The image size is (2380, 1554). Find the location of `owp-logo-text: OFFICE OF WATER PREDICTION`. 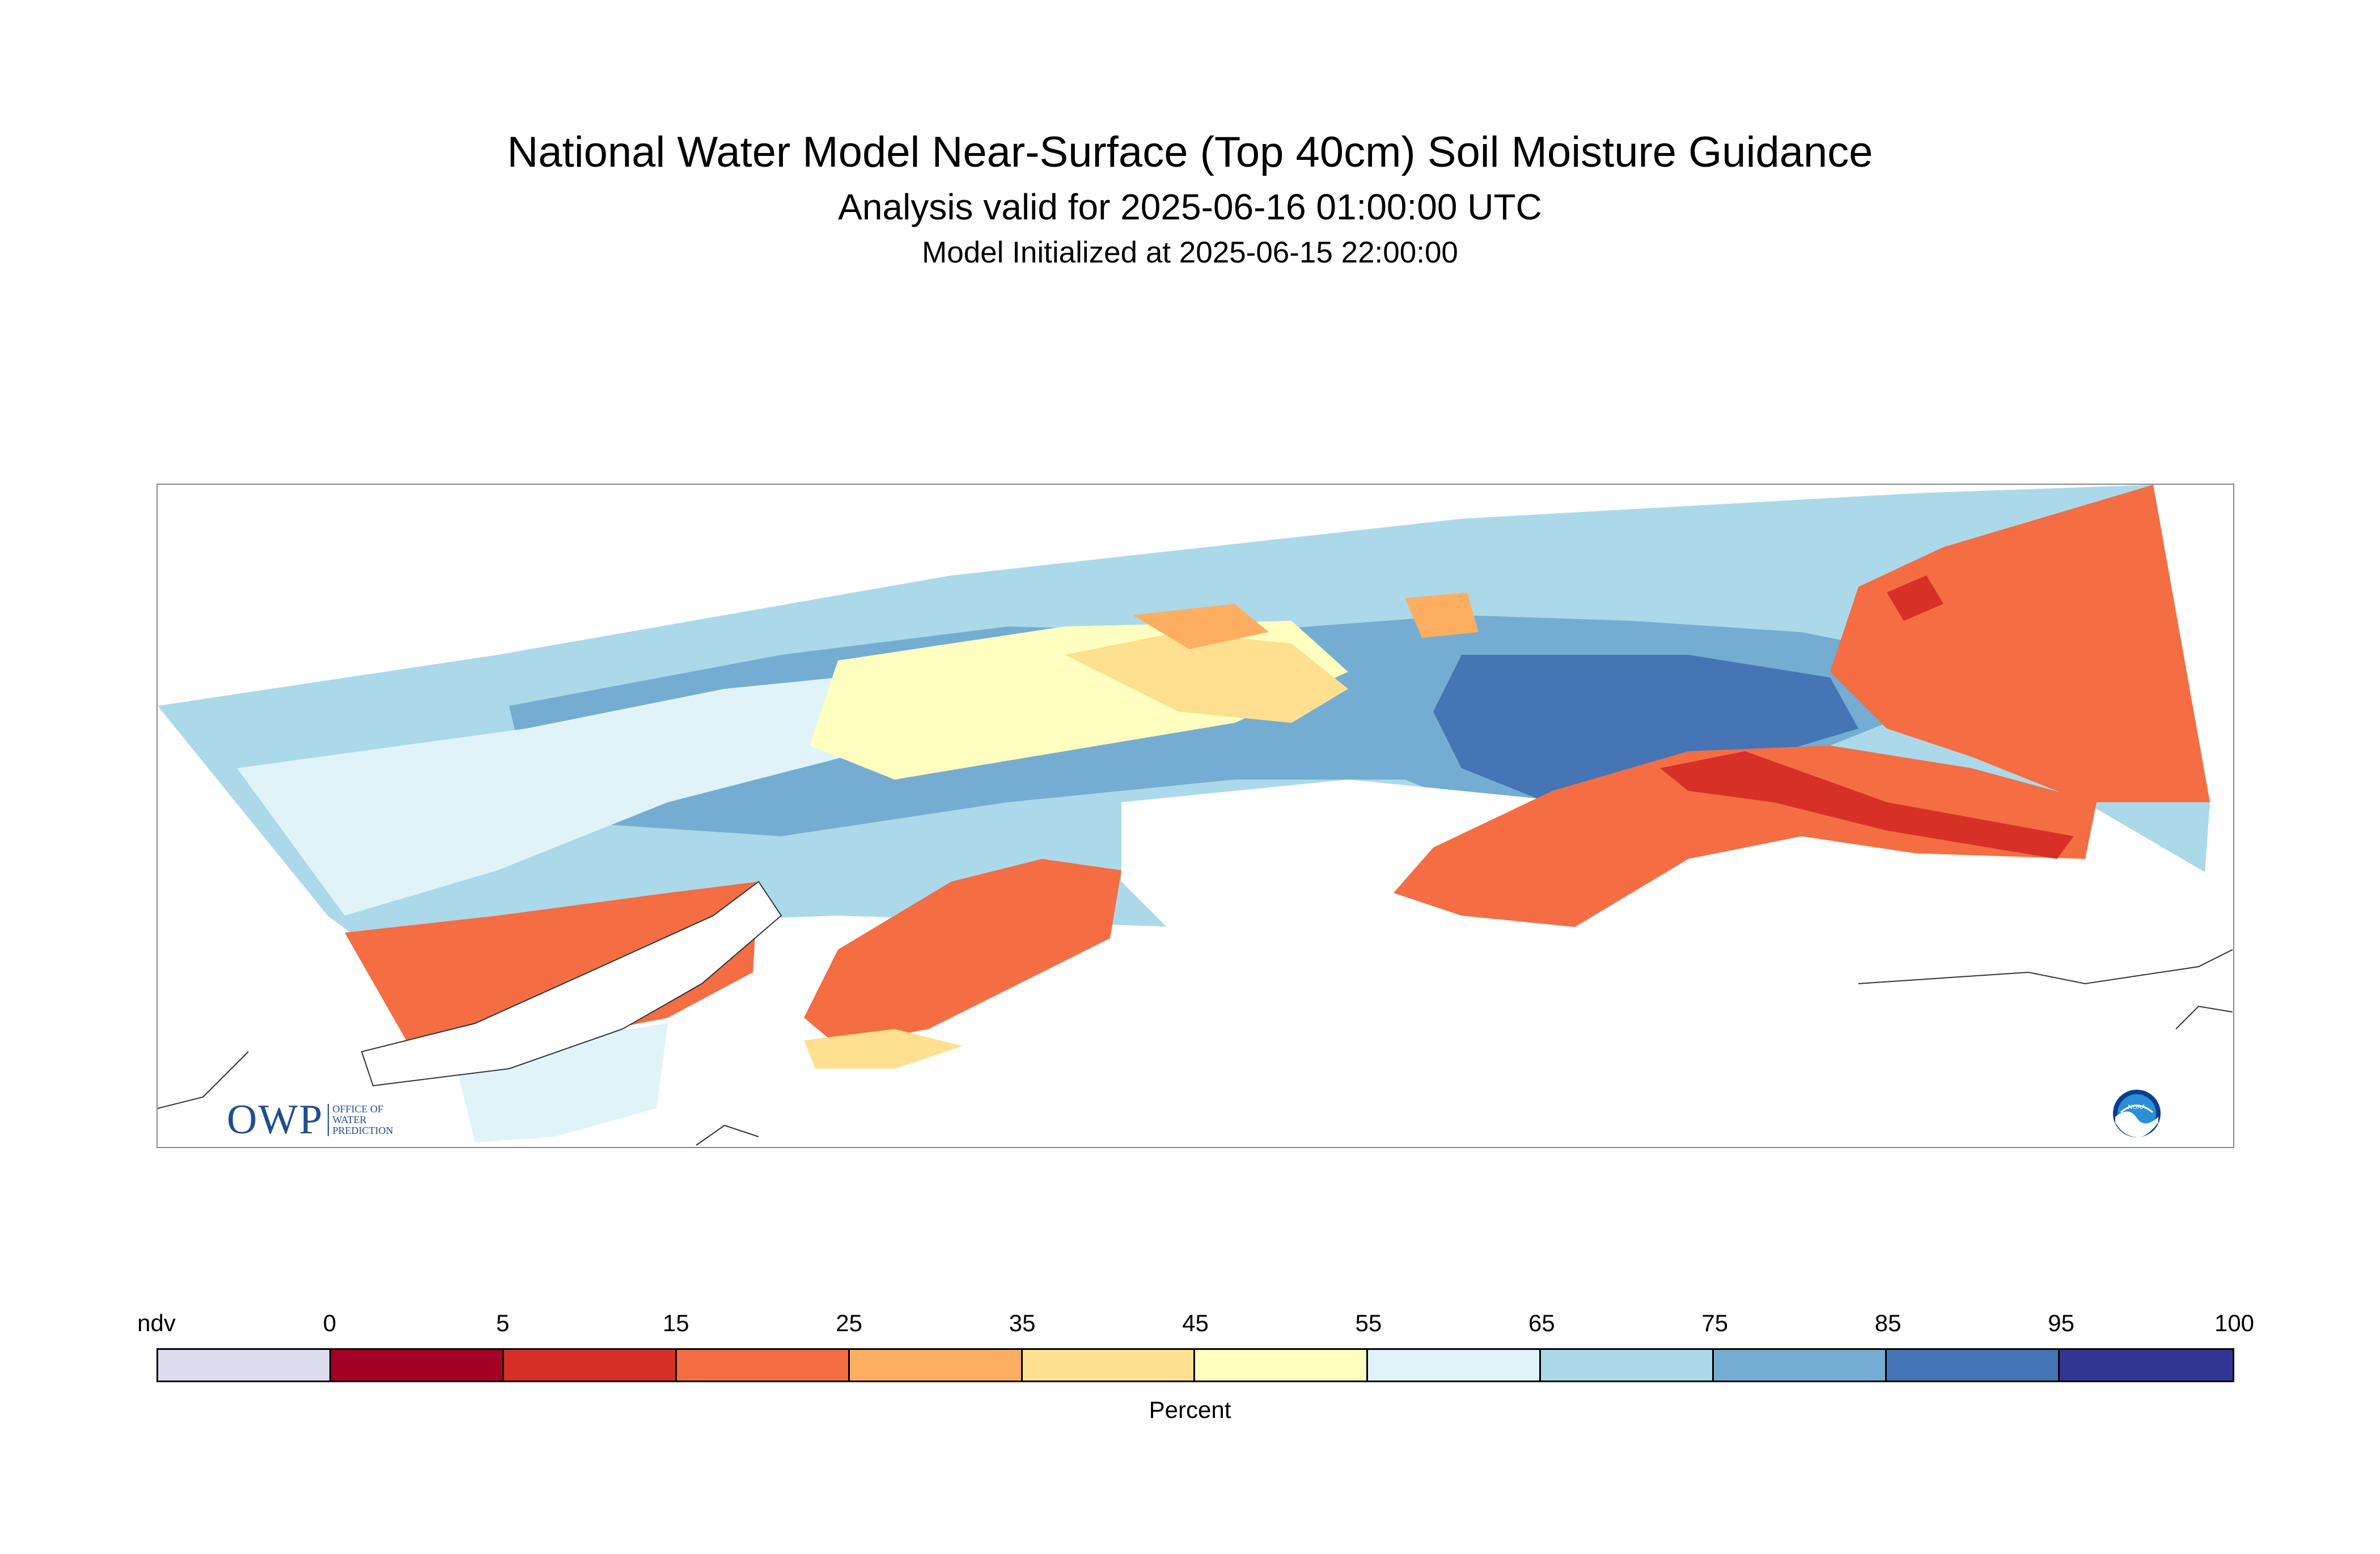

owp-logo-text: OFFICE OF WATER PREDICTION is located at coordinates (360, 1120).